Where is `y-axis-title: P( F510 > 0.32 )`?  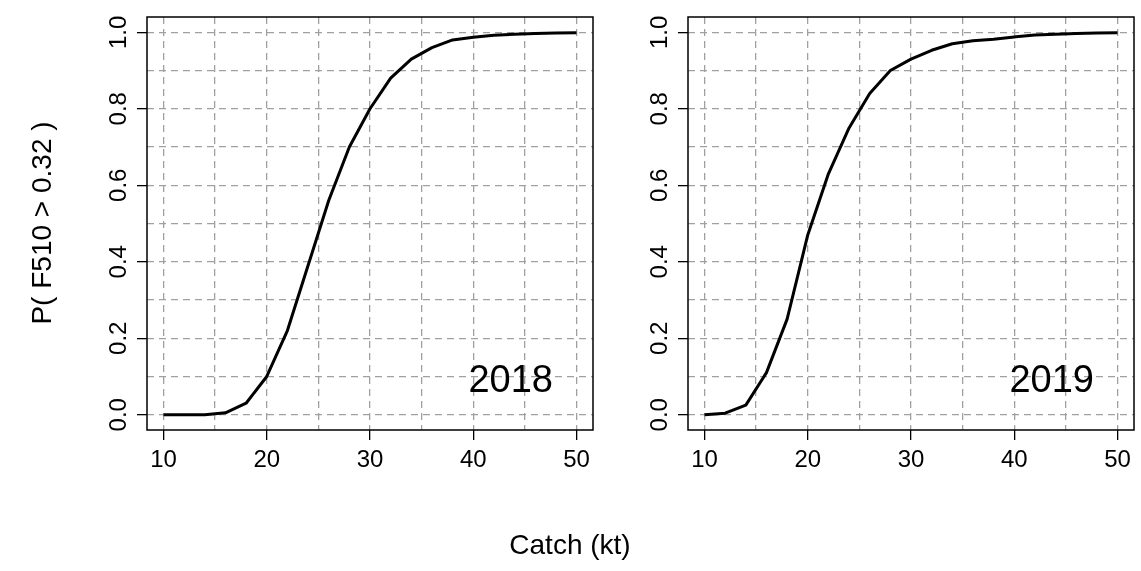 y-axis-title: P( F510 > 0.32 ) is located at coordinates (42, 223).